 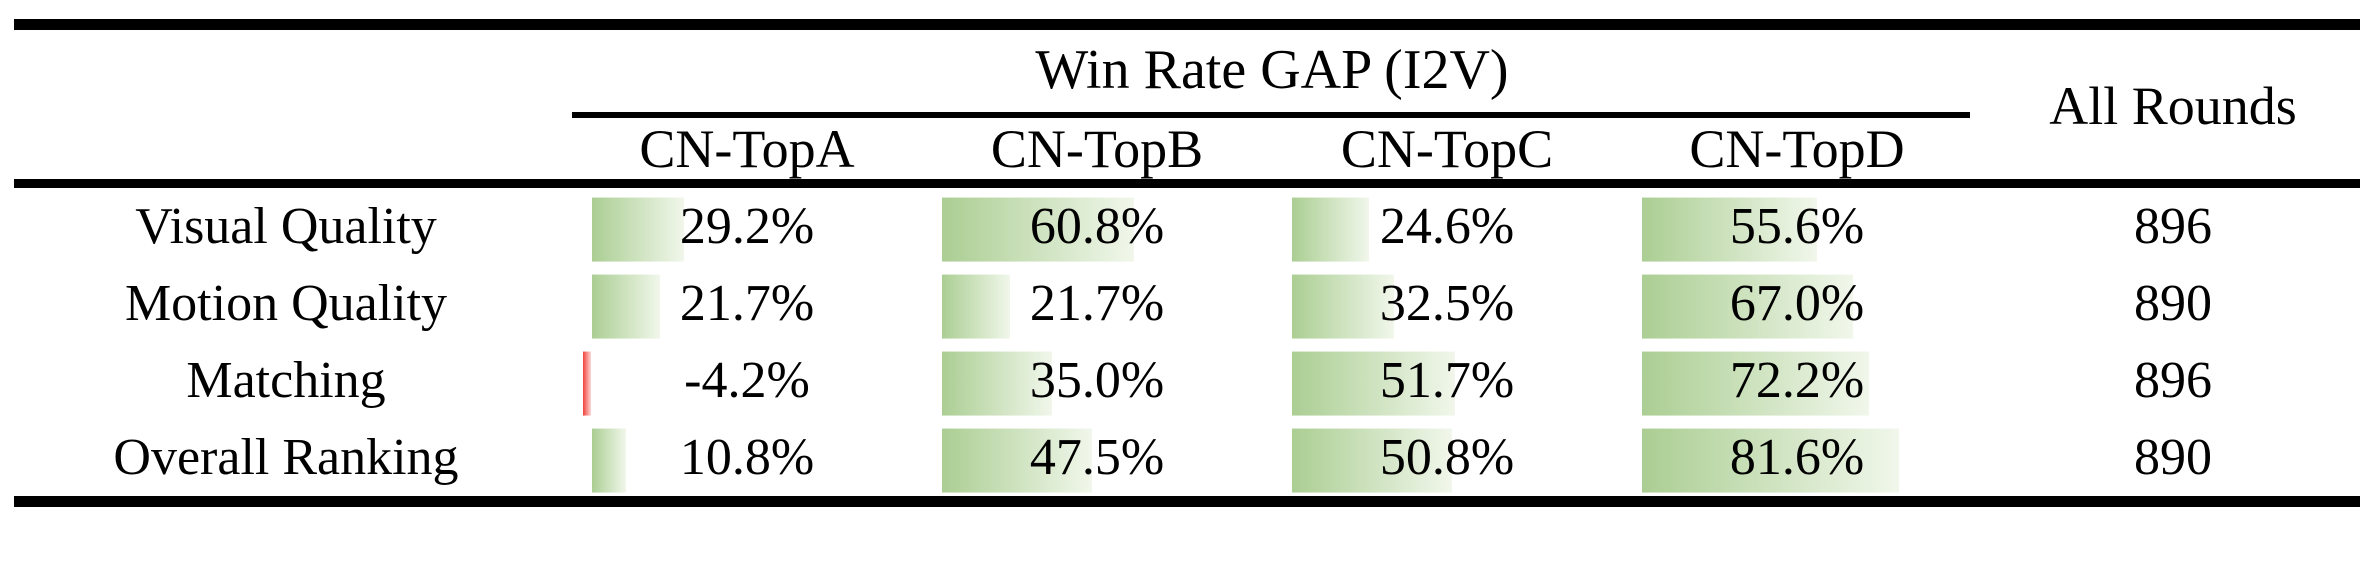 What do you see at coordinates (1187, 501) in the screenshot?
I see `bottom-rule` at bounding box center [1187, 501].